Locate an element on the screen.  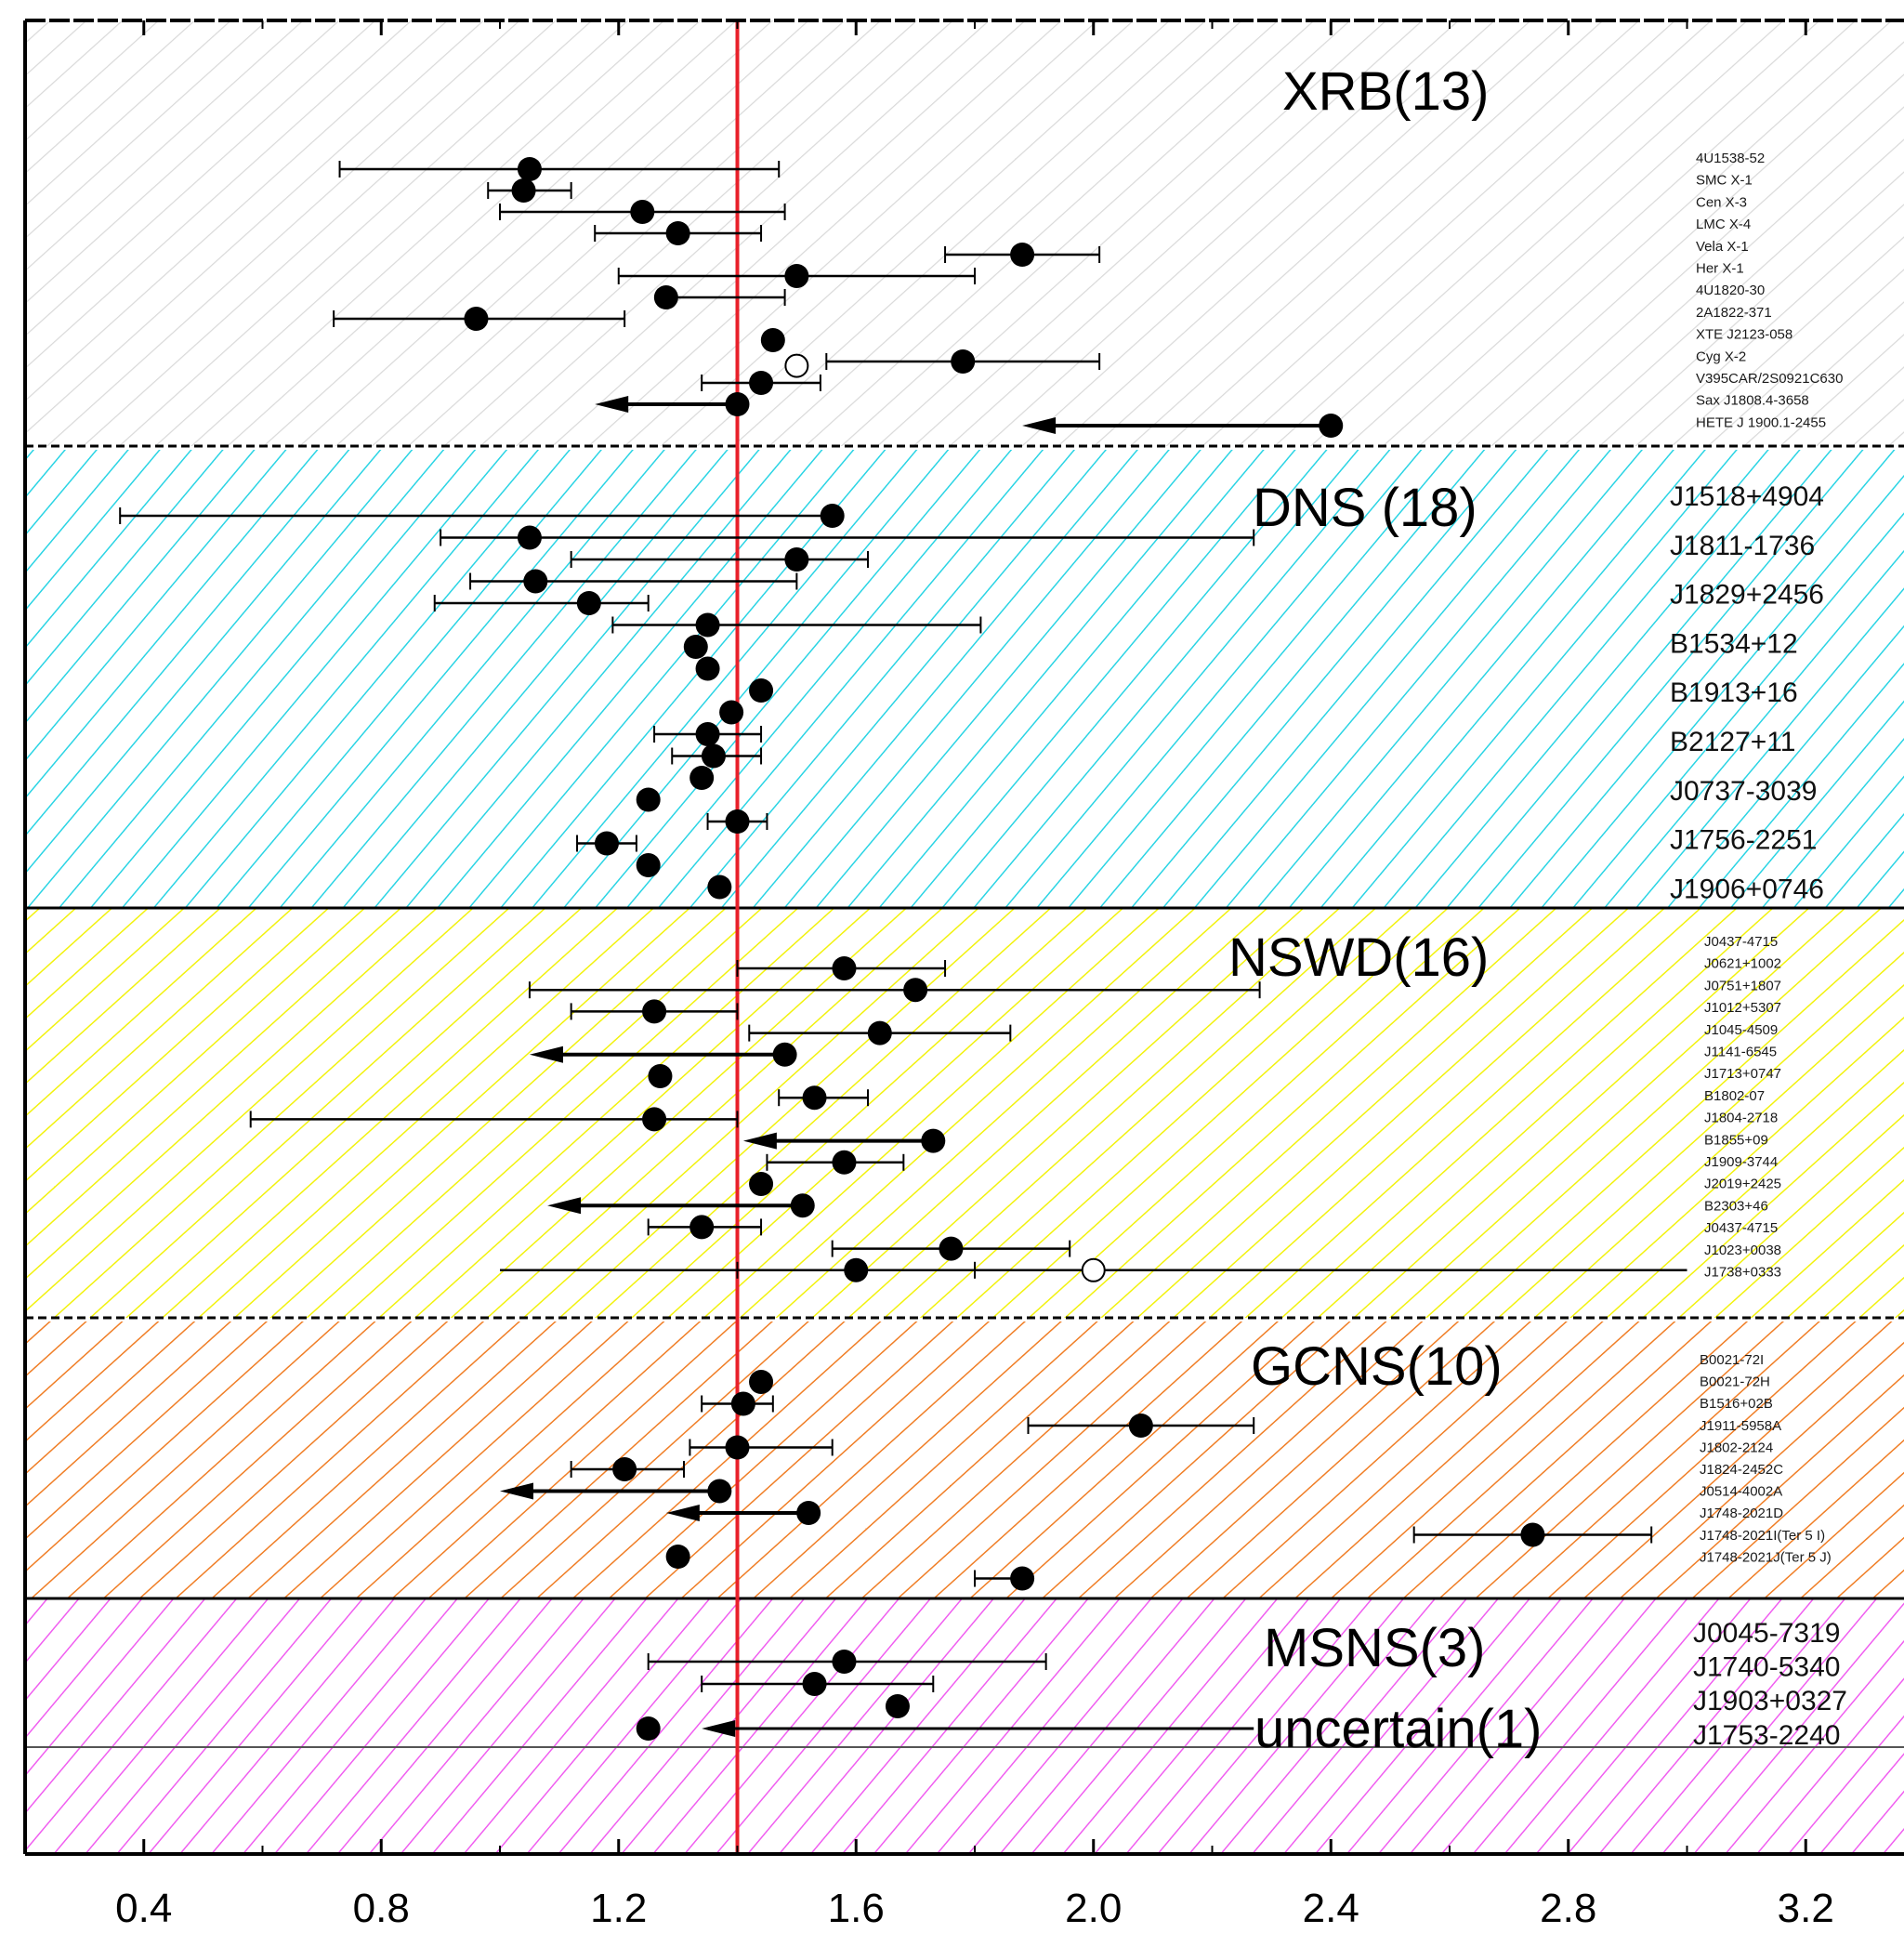
x-tick-label: 2.0 is located at coordinates (1093, 1908).